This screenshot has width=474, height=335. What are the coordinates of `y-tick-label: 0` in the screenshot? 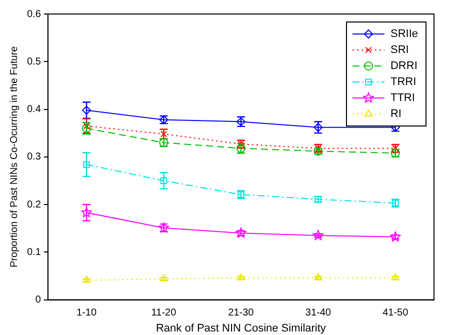 It's located at (38, 300).